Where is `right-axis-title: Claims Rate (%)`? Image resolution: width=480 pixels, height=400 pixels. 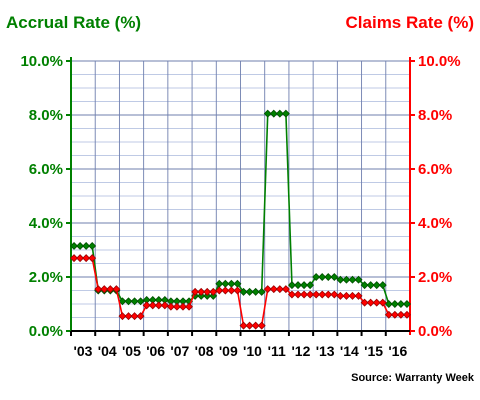
right-axis-title: Claims Rate (%) is located at coordinates (410, 22).